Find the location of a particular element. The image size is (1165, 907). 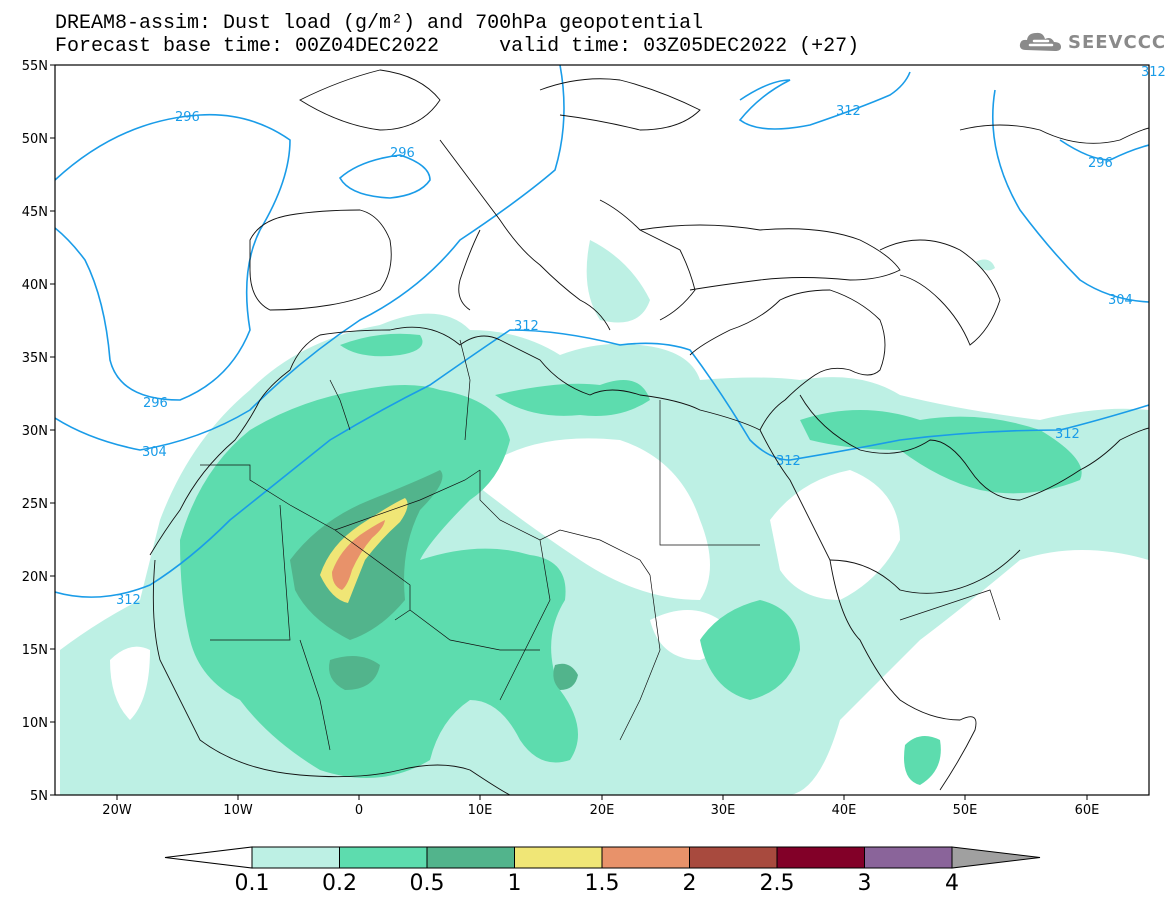

lon-tick-label: 10W is located at coordinates (238, 810).